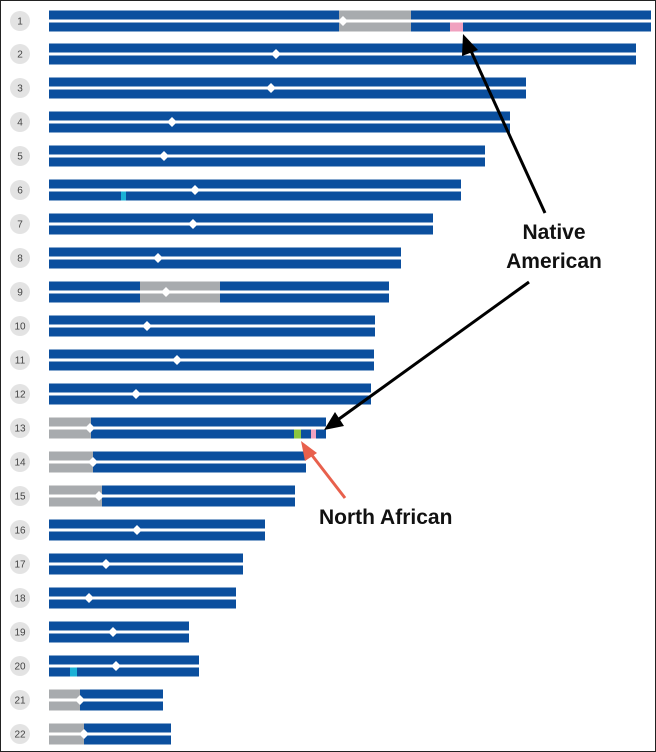  Describe the element at coordinates (190, 394) in the screenshot. I see `chromosome-12: 12` at that location.